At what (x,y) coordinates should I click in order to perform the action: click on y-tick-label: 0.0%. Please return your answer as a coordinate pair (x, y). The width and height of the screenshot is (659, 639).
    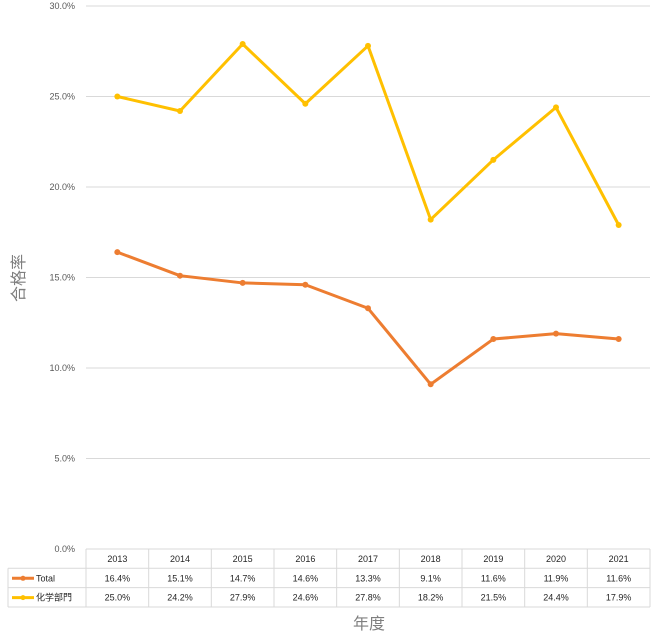
    Looking at the image, I should click on (64, 549).